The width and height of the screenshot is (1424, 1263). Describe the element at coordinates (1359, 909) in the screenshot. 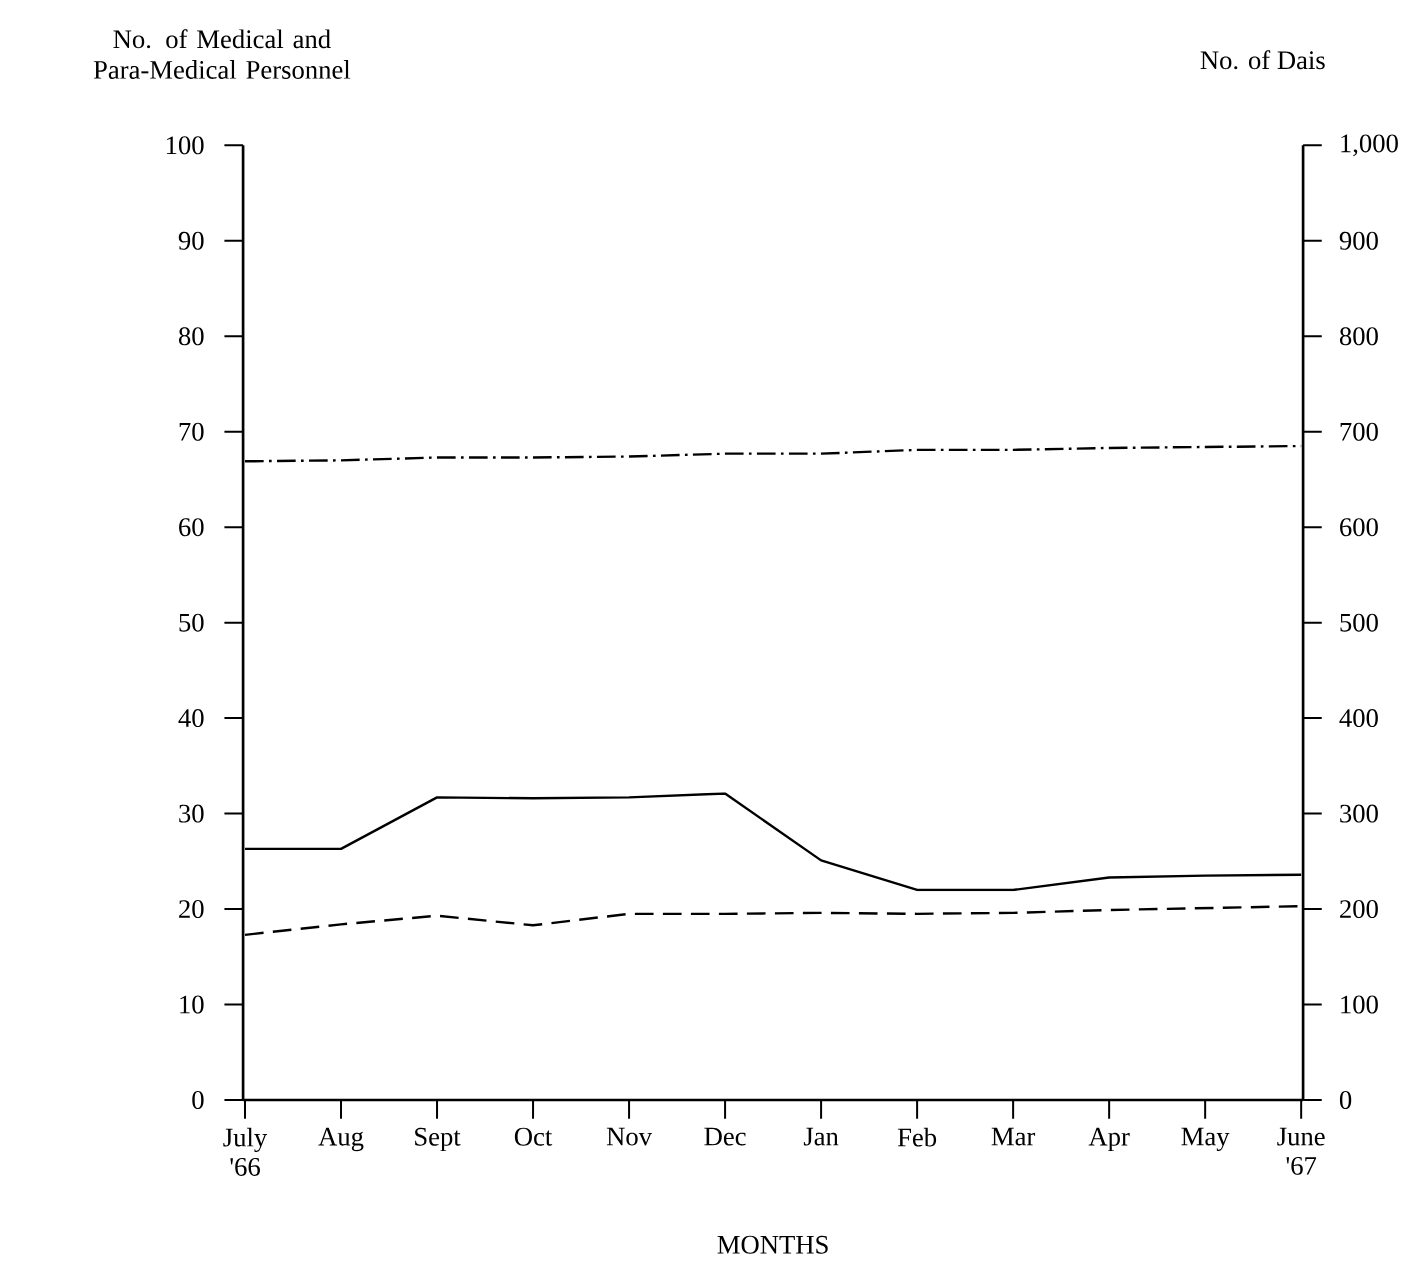

I see `y2-tick-label: 200` at that location.